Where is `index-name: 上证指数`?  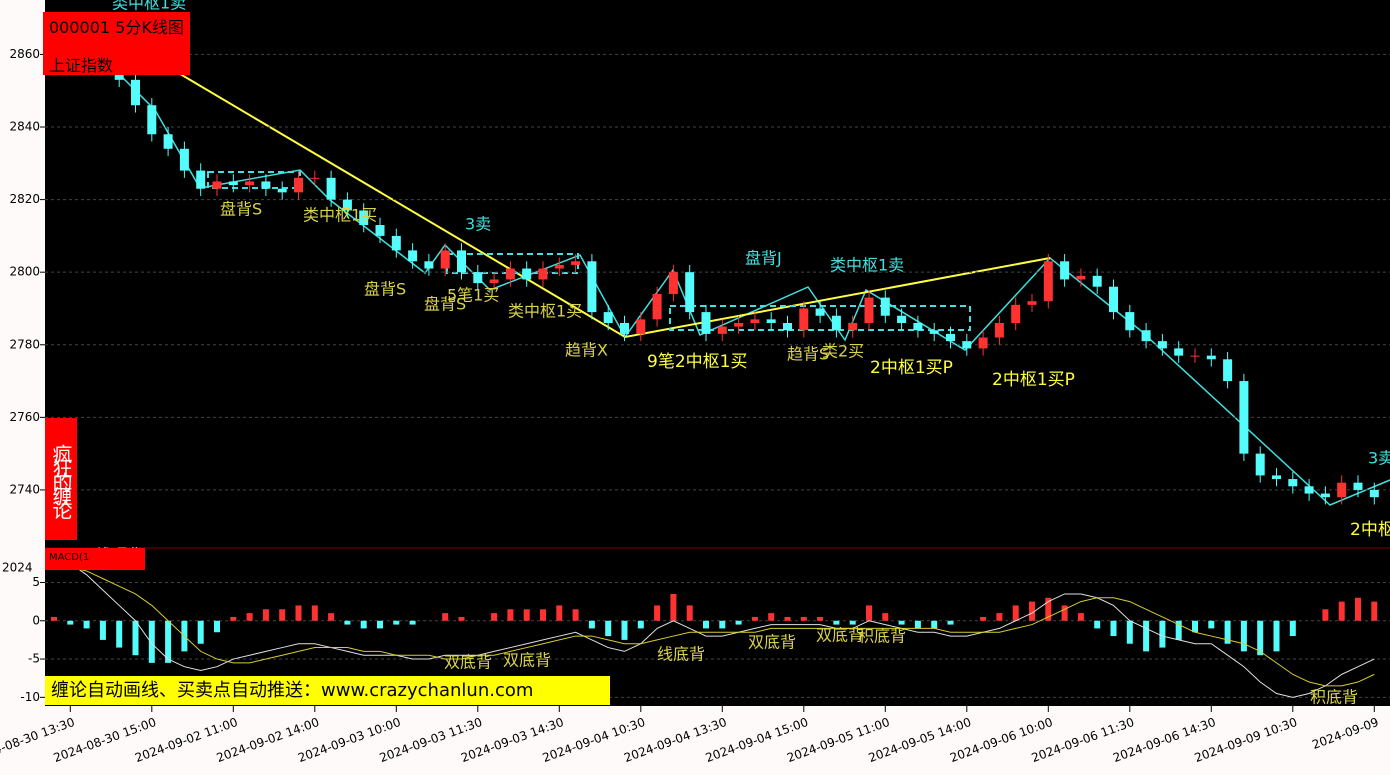
index-name: 上证指数 is located at coordinates (81, 65).